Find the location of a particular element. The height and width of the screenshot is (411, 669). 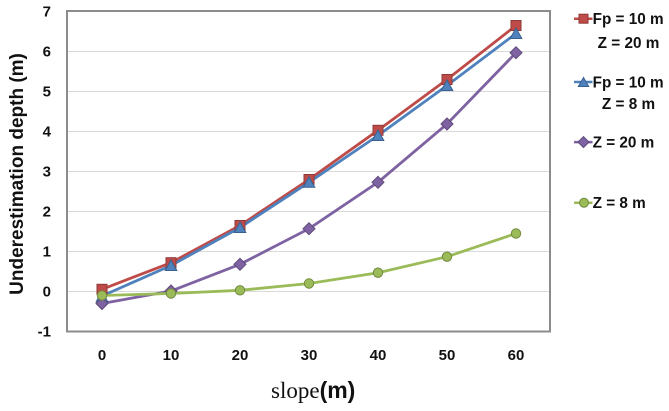

svg-text: slope(m) is located at coordinates (313, 390).